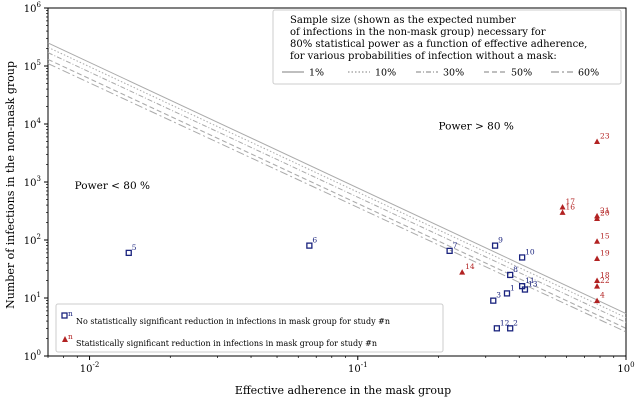 This screenshot has height=400, width=640. Describe the element at coordinates (32, 356) in the screenshot. I see `y-tick-label: 10⁰` at that location.